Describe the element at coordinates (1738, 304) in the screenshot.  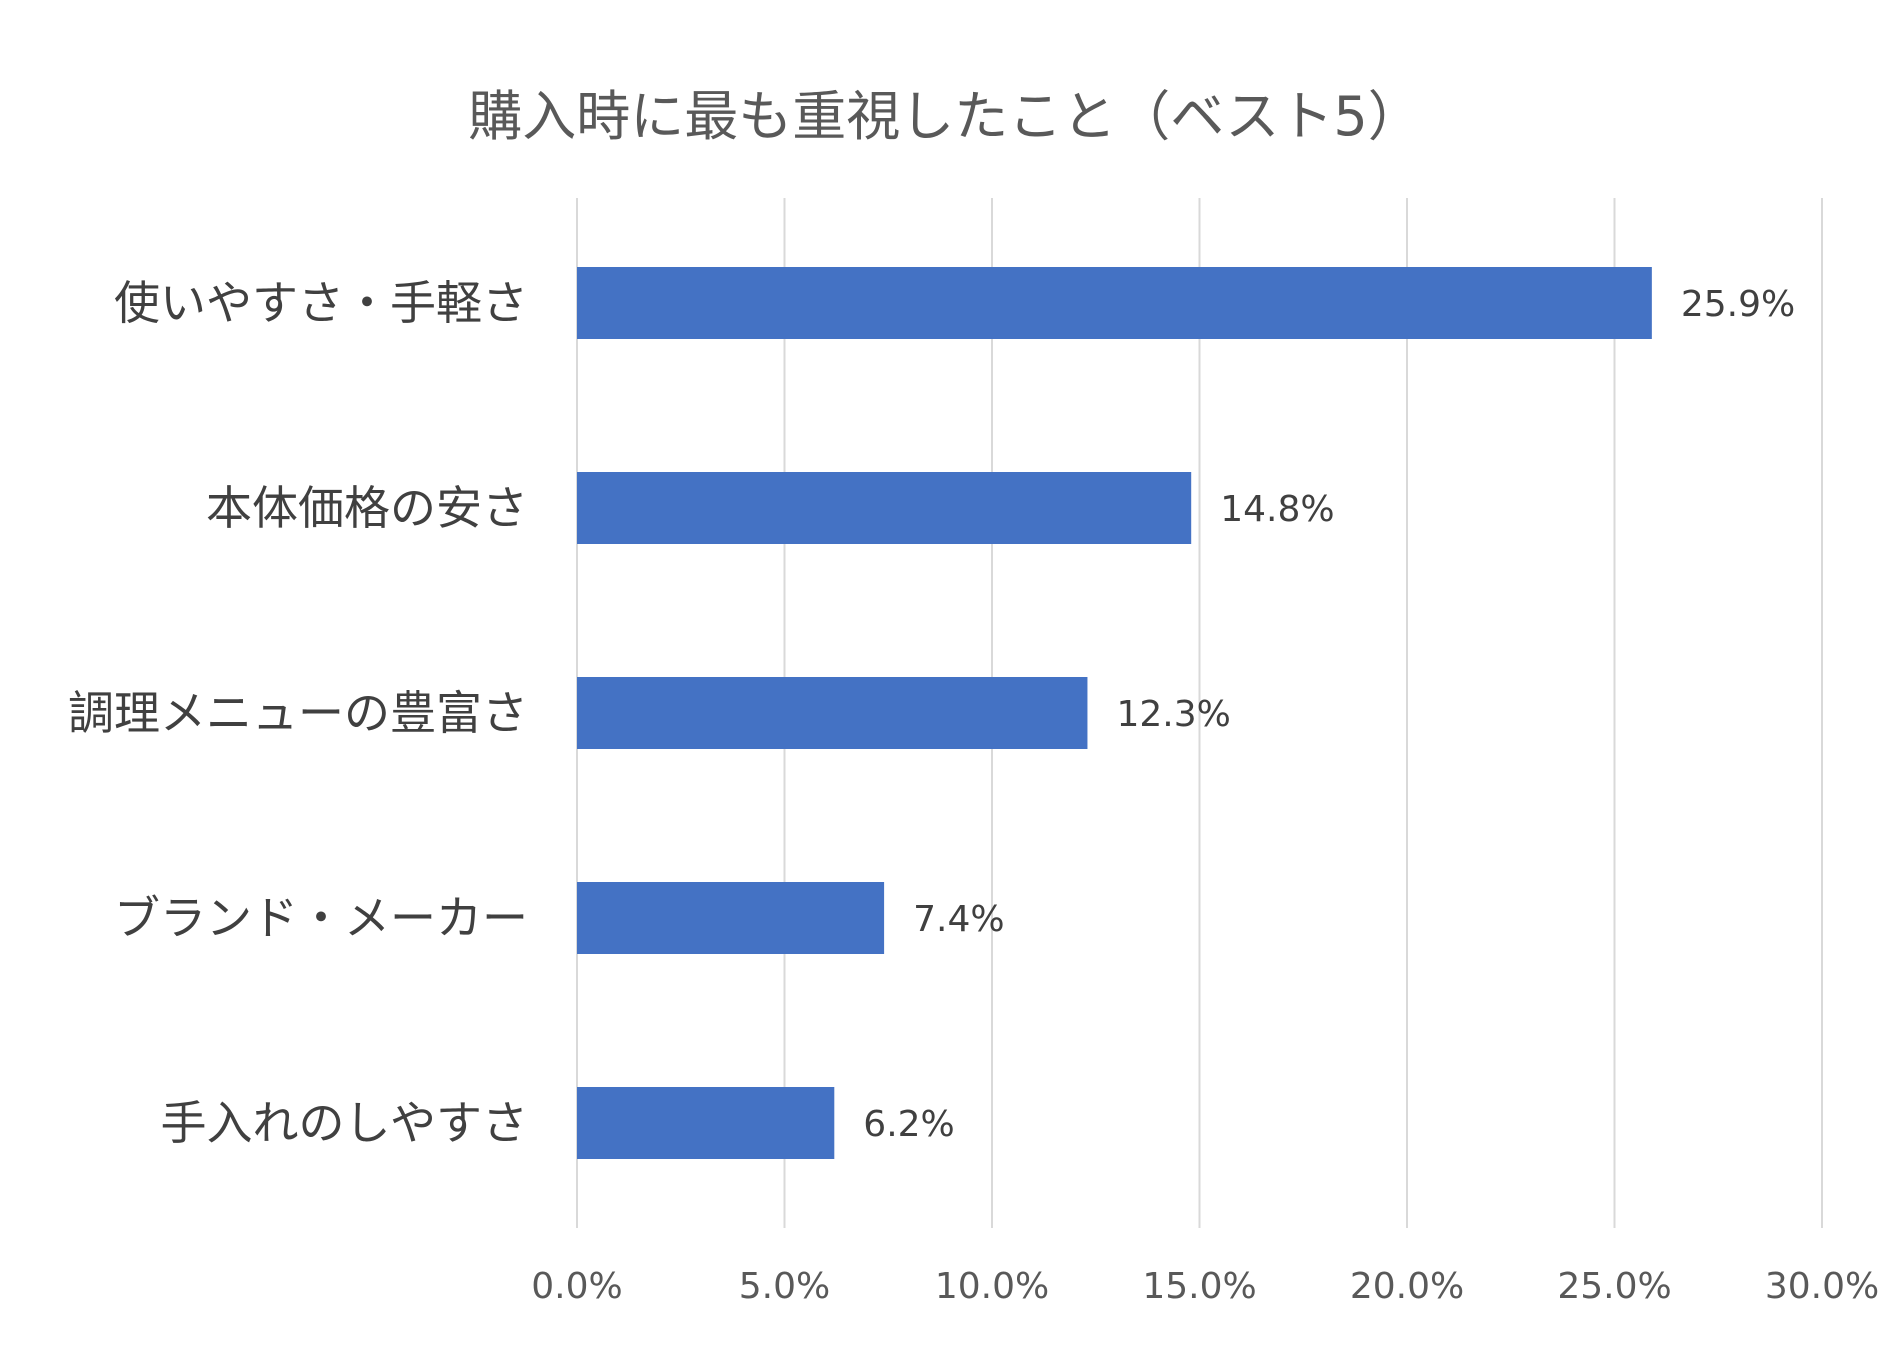
I see `data-label: 25.9%` at that location.